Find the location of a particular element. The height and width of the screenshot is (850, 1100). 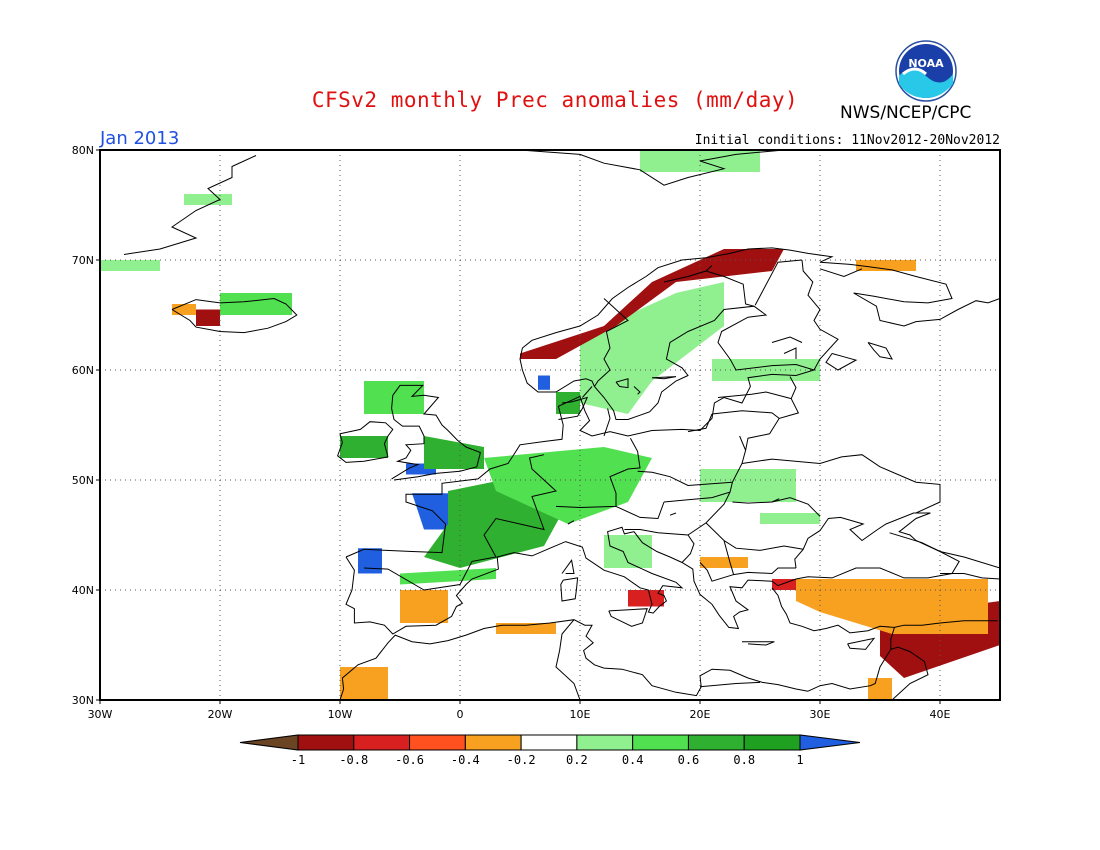

lat-label: 70N is located at coordinates (83, 260).